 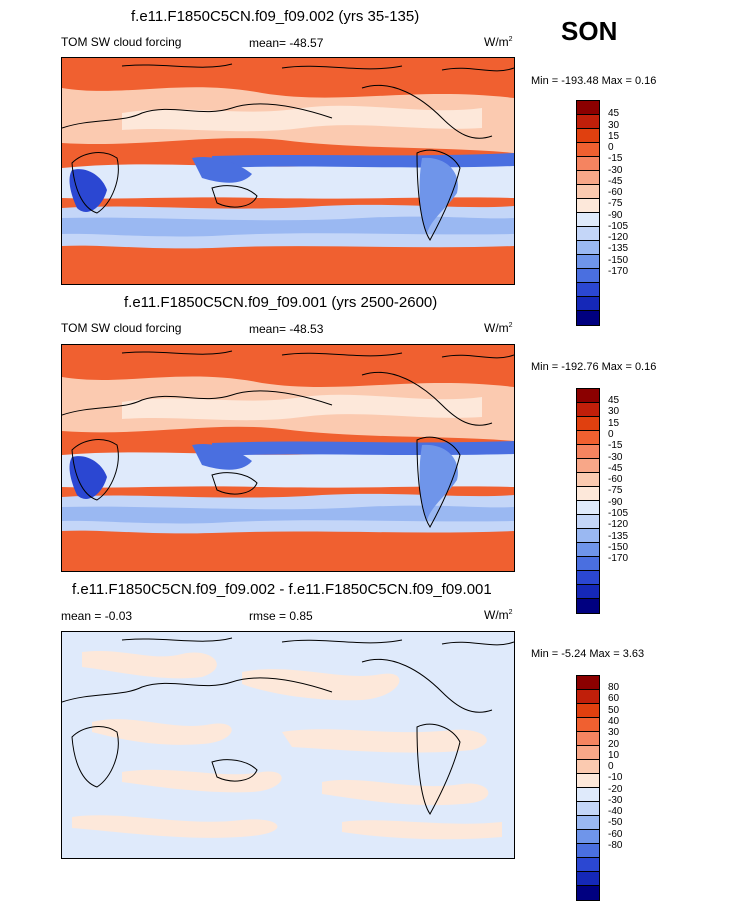 I want to click on colorbar-tick-label: -40, so click(x=615, y=811).